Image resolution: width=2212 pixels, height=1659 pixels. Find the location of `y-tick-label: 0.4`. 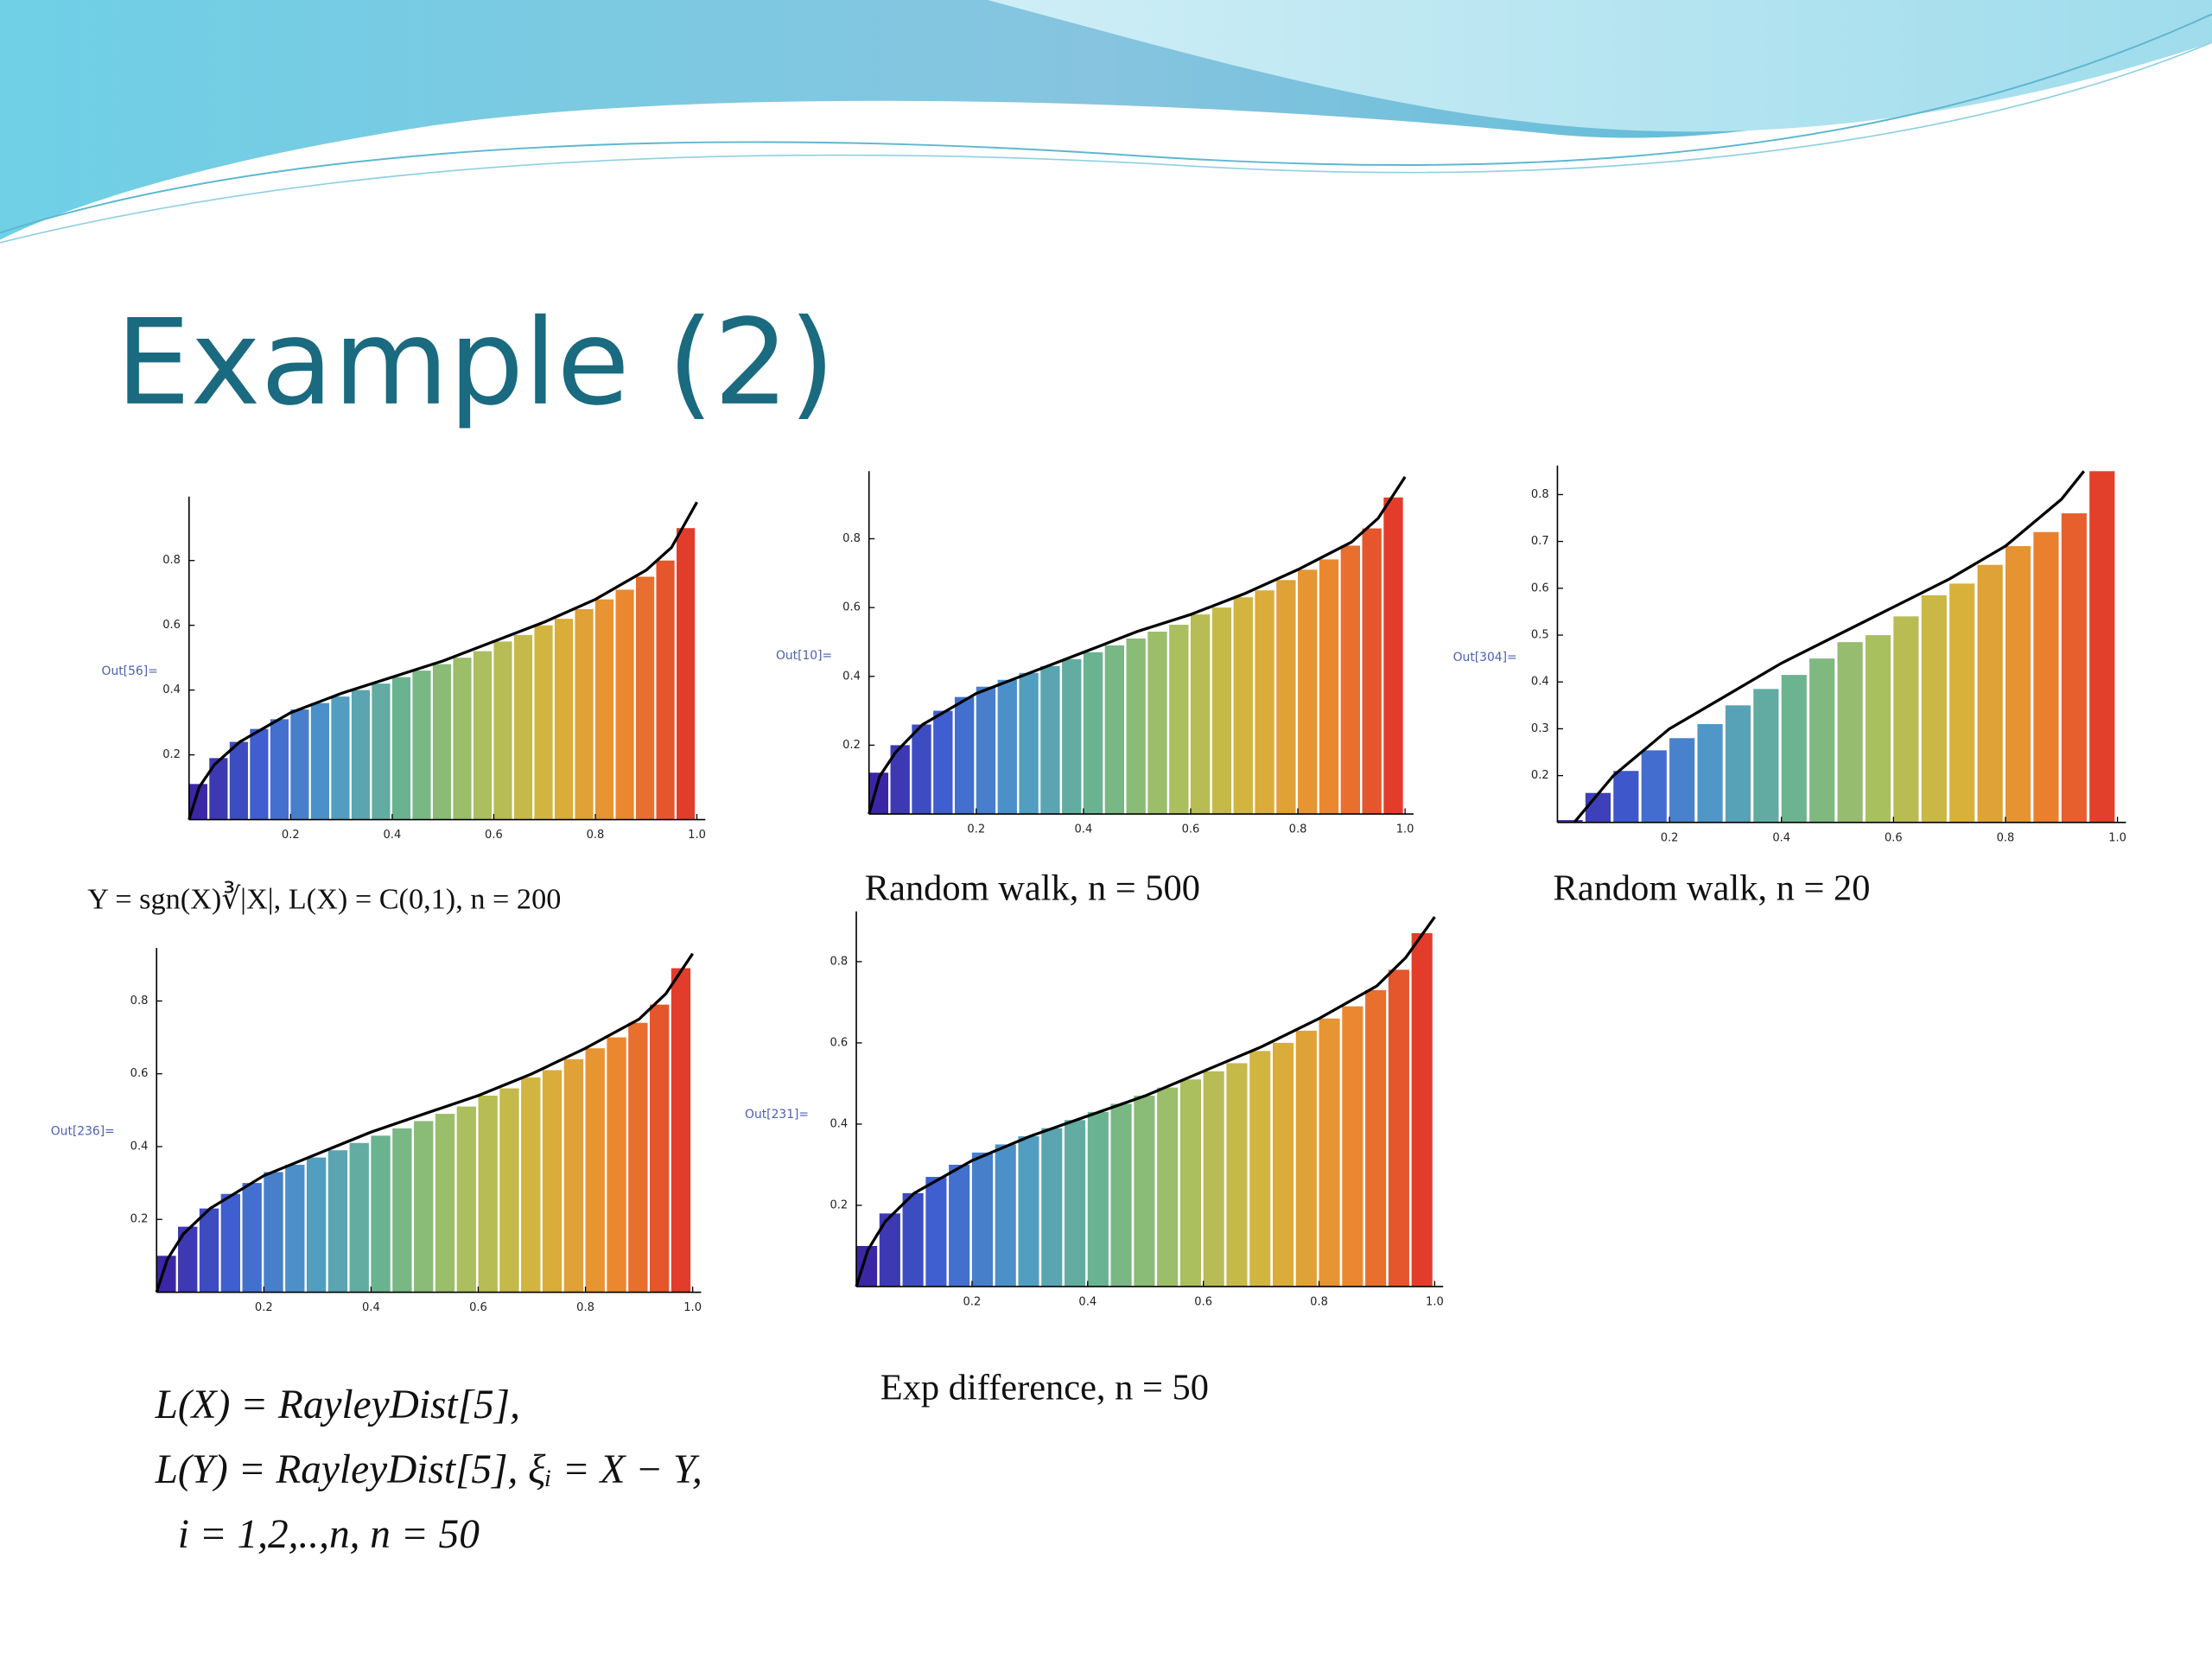

y-tick-label: 0.4 is located at coordinates (839, 1123).